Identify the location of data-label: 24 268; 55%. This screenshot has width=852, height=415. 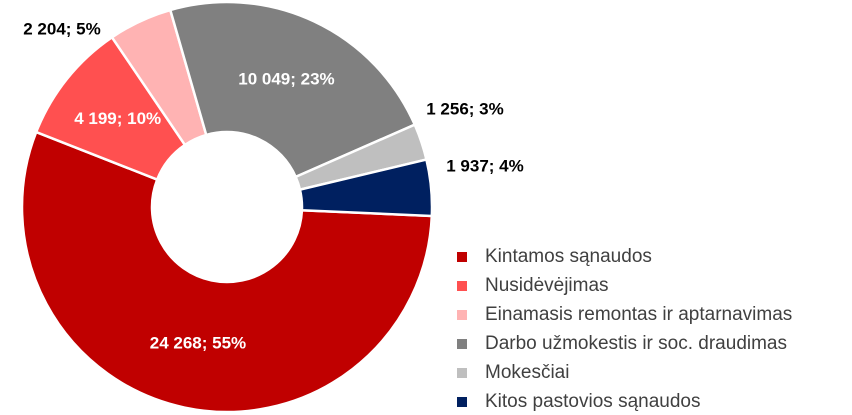
(198, 342).